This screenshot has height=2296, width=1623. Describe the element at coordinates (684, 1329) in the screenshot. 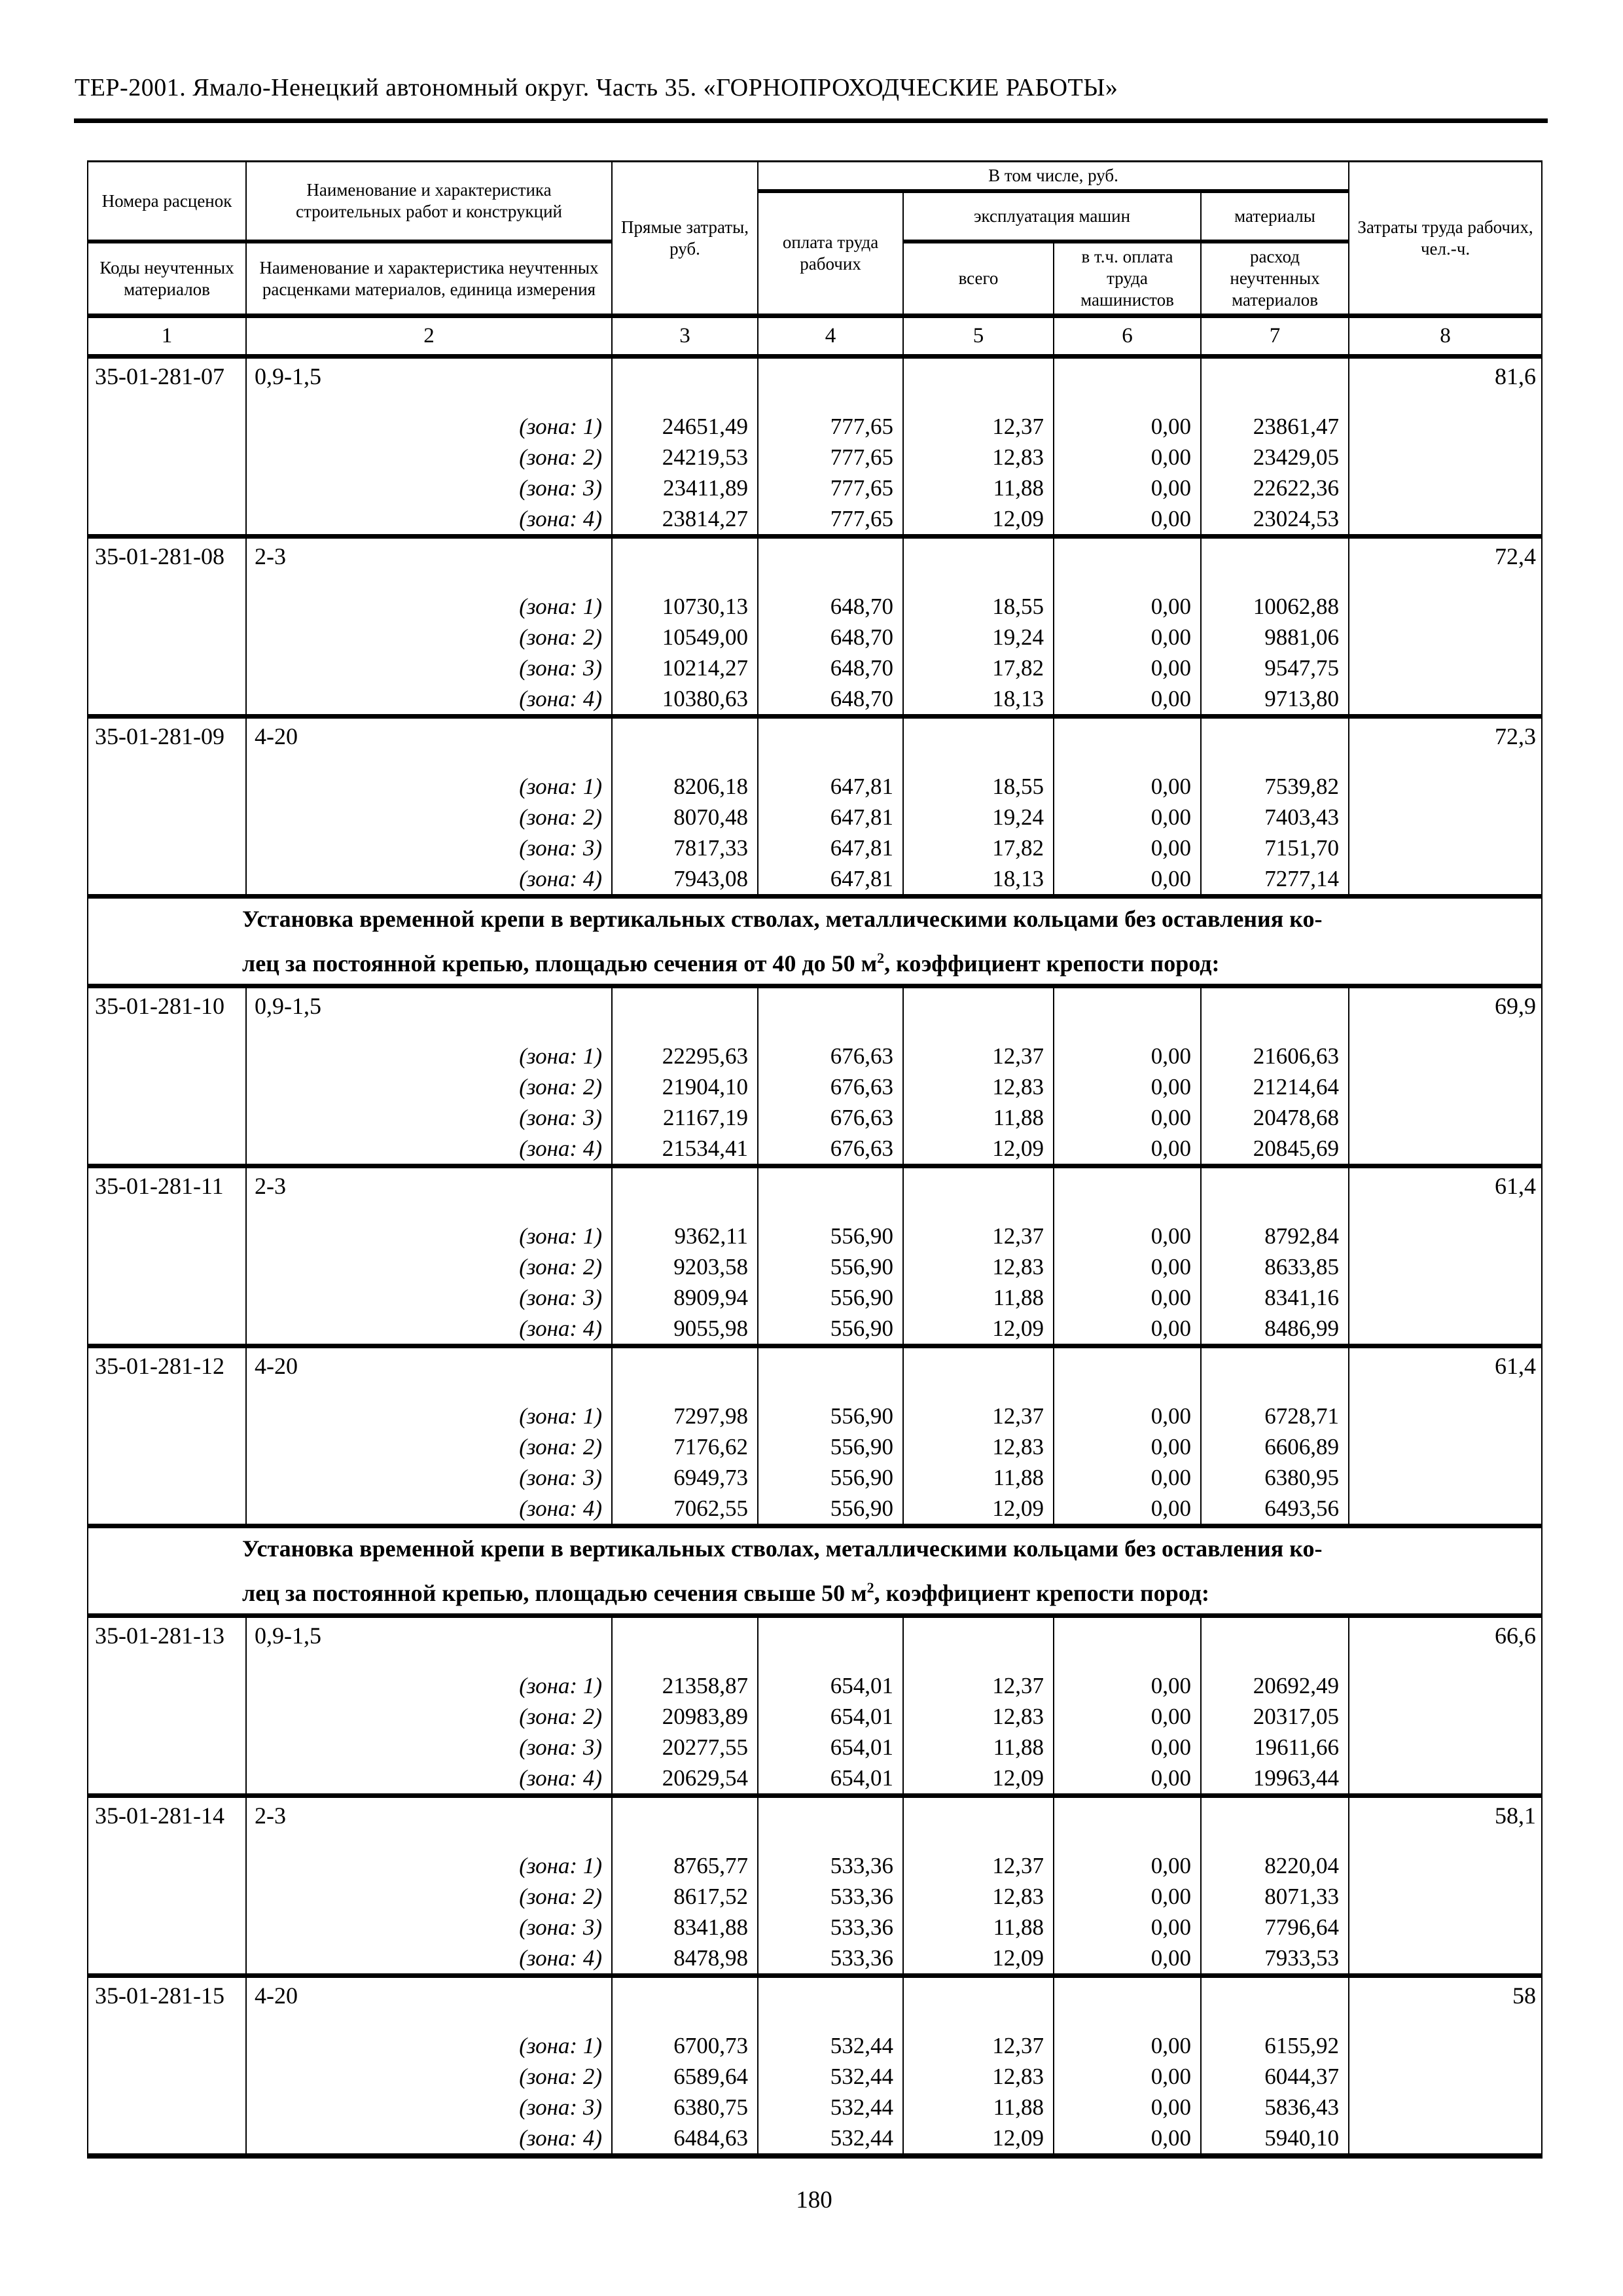

I see `value-cell: 9055,98` at that location.